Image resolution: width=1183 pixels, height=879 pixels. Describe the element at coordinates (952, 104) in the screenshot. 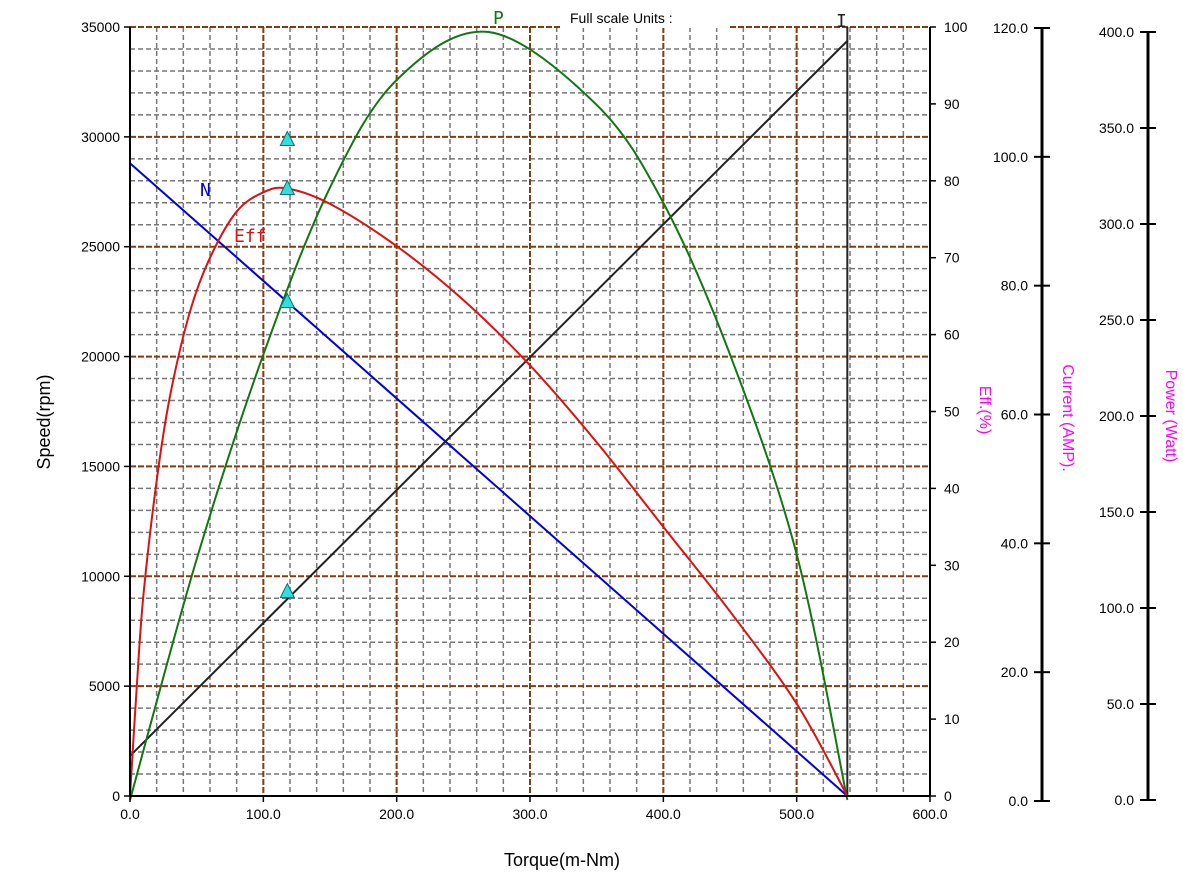

I see `eff-tick-label: 90` at that location.